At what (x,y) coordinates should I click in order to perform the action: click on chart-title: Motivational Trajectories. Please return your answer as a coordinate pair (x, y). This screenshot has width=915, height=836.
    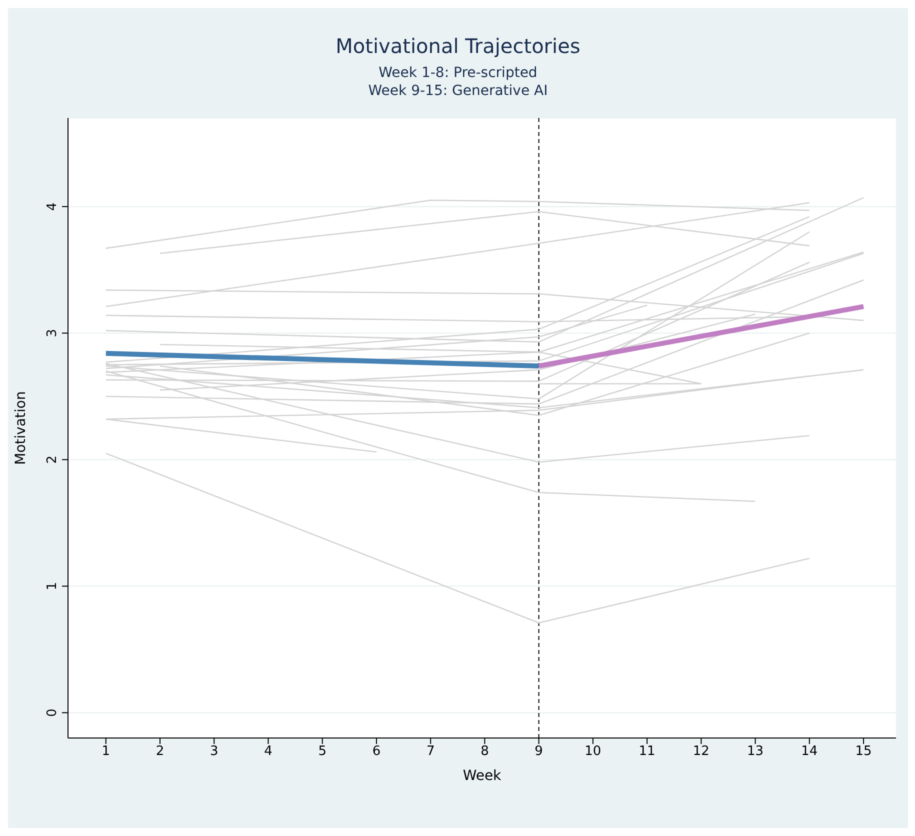
    Looking at the image, I should click on (458, 46).